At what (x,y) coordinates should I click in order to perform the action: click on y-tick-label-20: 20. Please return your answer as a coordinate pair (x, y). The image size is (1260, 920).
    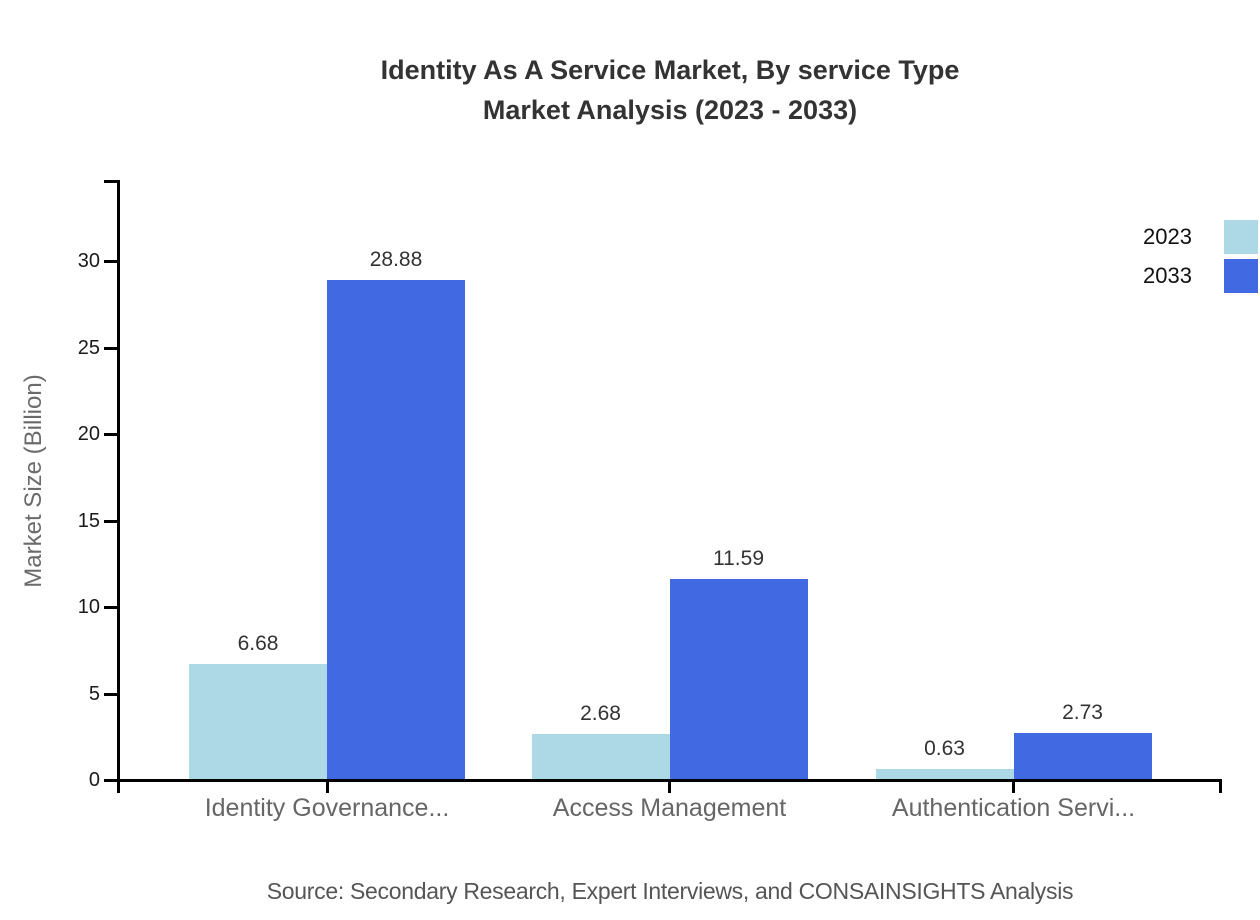
    Looking at the image, I should click on (88, 434).